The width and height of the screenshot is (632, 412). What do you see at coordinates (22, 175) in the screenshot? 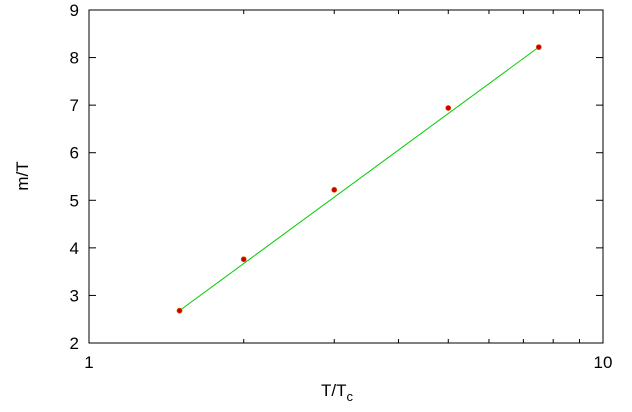
I see `y-axis-label: m/T` at bounding box center [22, 175].